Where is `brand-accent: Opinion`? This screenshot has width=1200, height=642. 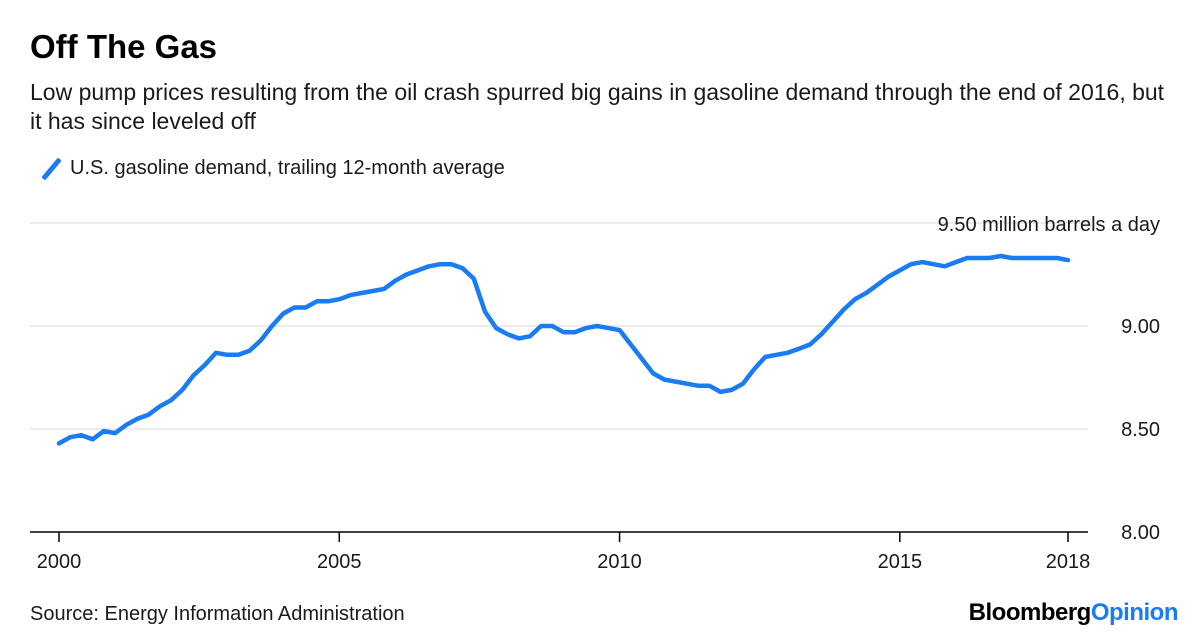
brand-accent: Opinion is located at coordinates (1134, 612).